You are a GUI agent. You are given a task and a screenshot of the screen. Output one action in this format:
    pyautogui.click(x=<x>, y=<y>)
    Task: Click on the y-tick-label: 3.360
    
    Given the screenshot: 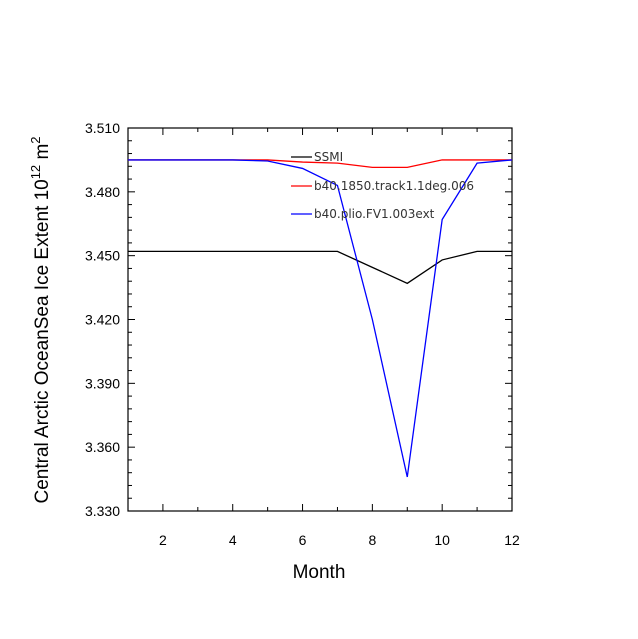 What is the action you would take?
    pyautogui.click(x=102, y=447)
    